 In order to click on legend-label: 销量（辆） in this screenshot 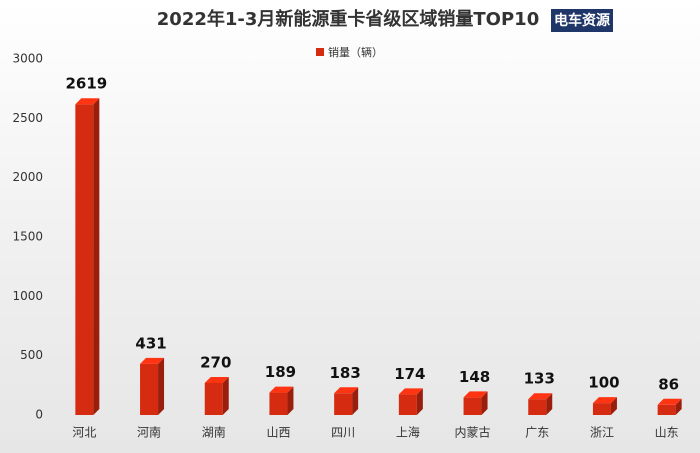, I will do `click(355, 52)`.